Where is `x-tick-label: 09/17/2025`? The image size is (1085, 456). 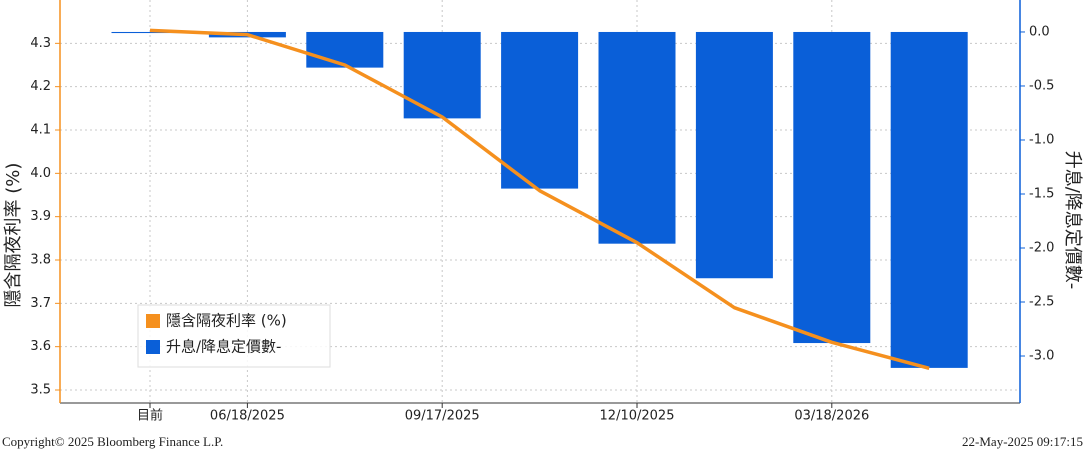 x-tick-label: 09/17/2025 is located at coordinates (442, 416).